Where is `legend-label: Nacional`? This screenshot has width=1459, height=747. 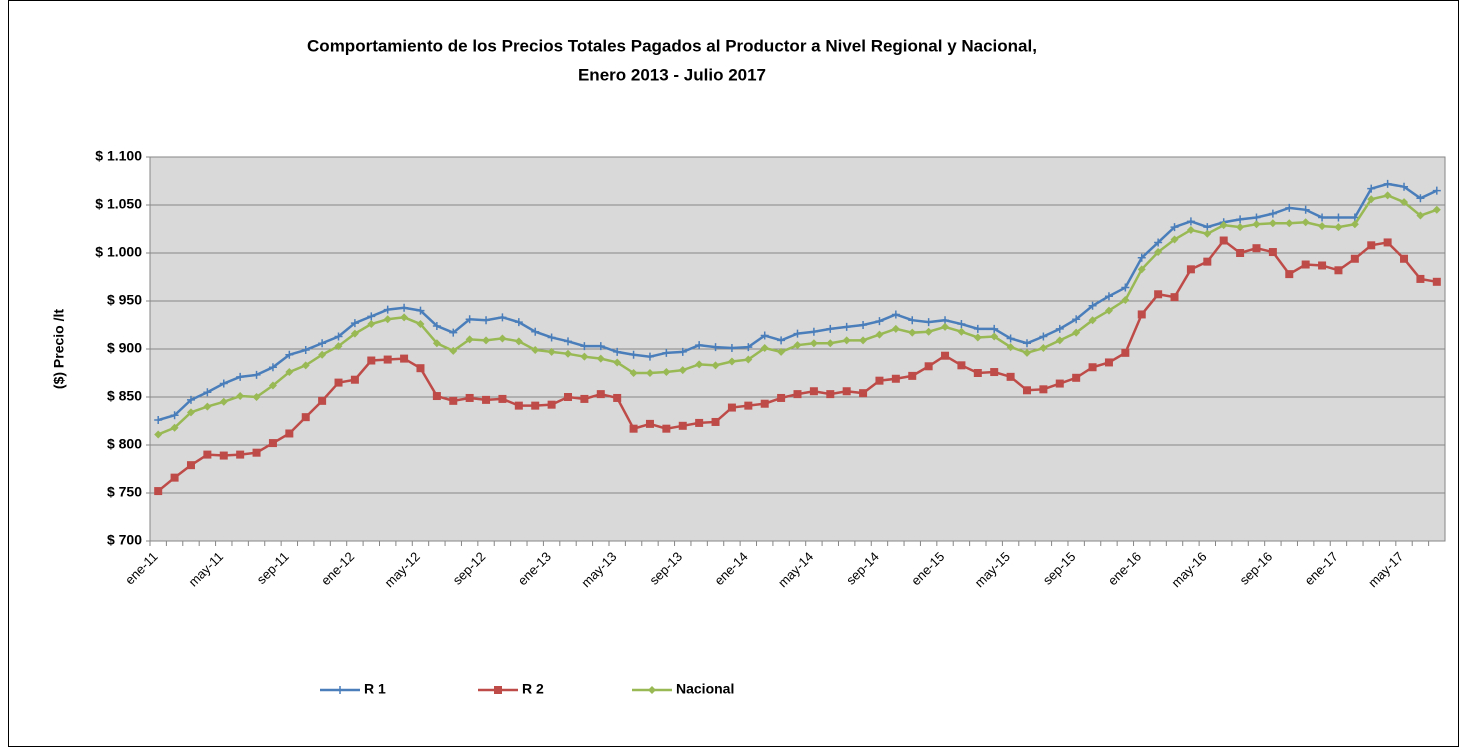 legend-label: Nacional is located at coordinates (705, 689).